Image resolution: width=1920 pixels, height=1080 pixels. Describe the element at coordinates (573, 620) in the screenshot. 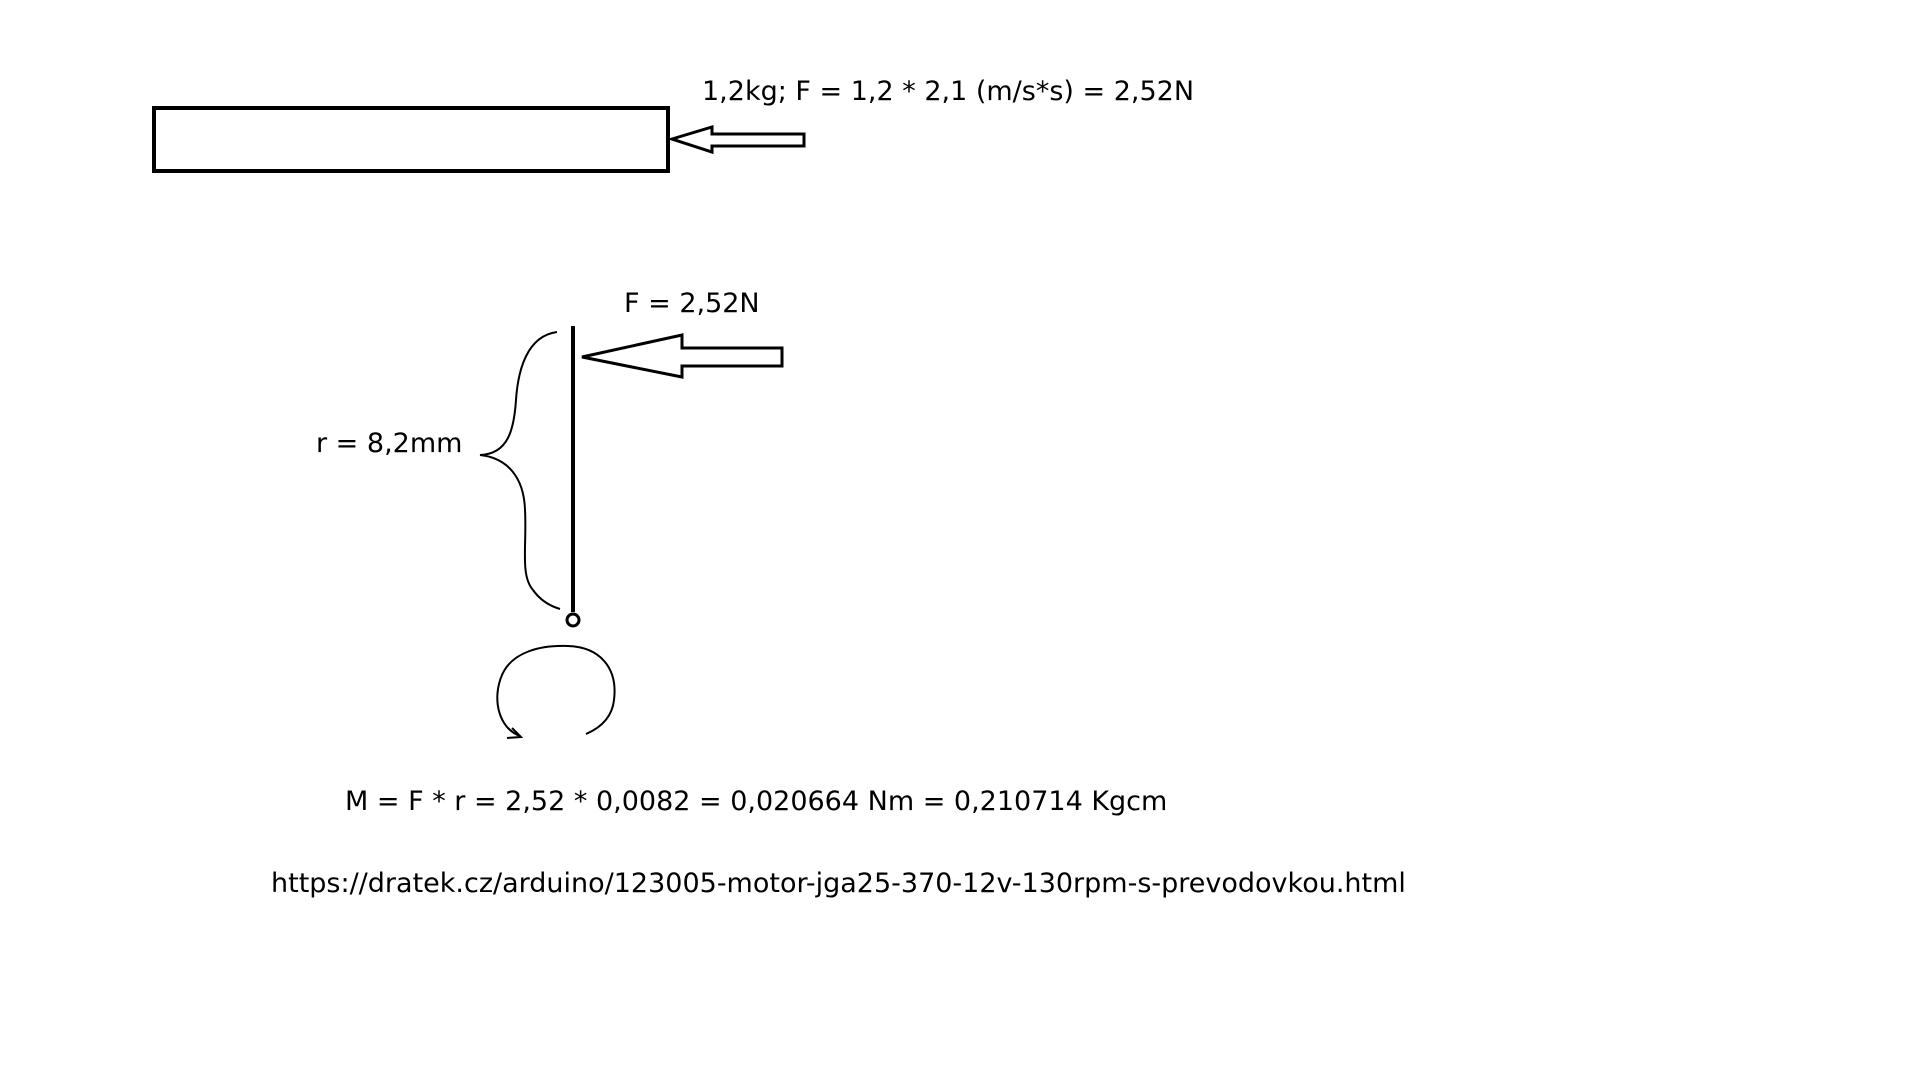

I see `pivot-point` at that location.